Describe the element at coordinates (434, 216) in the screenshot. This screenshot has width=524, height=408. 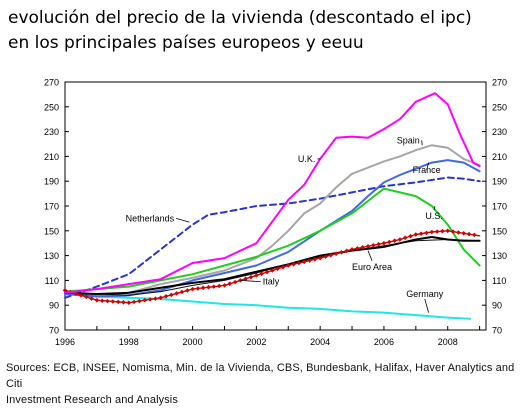
I see `annotation-u-s: U.S.` at that location.